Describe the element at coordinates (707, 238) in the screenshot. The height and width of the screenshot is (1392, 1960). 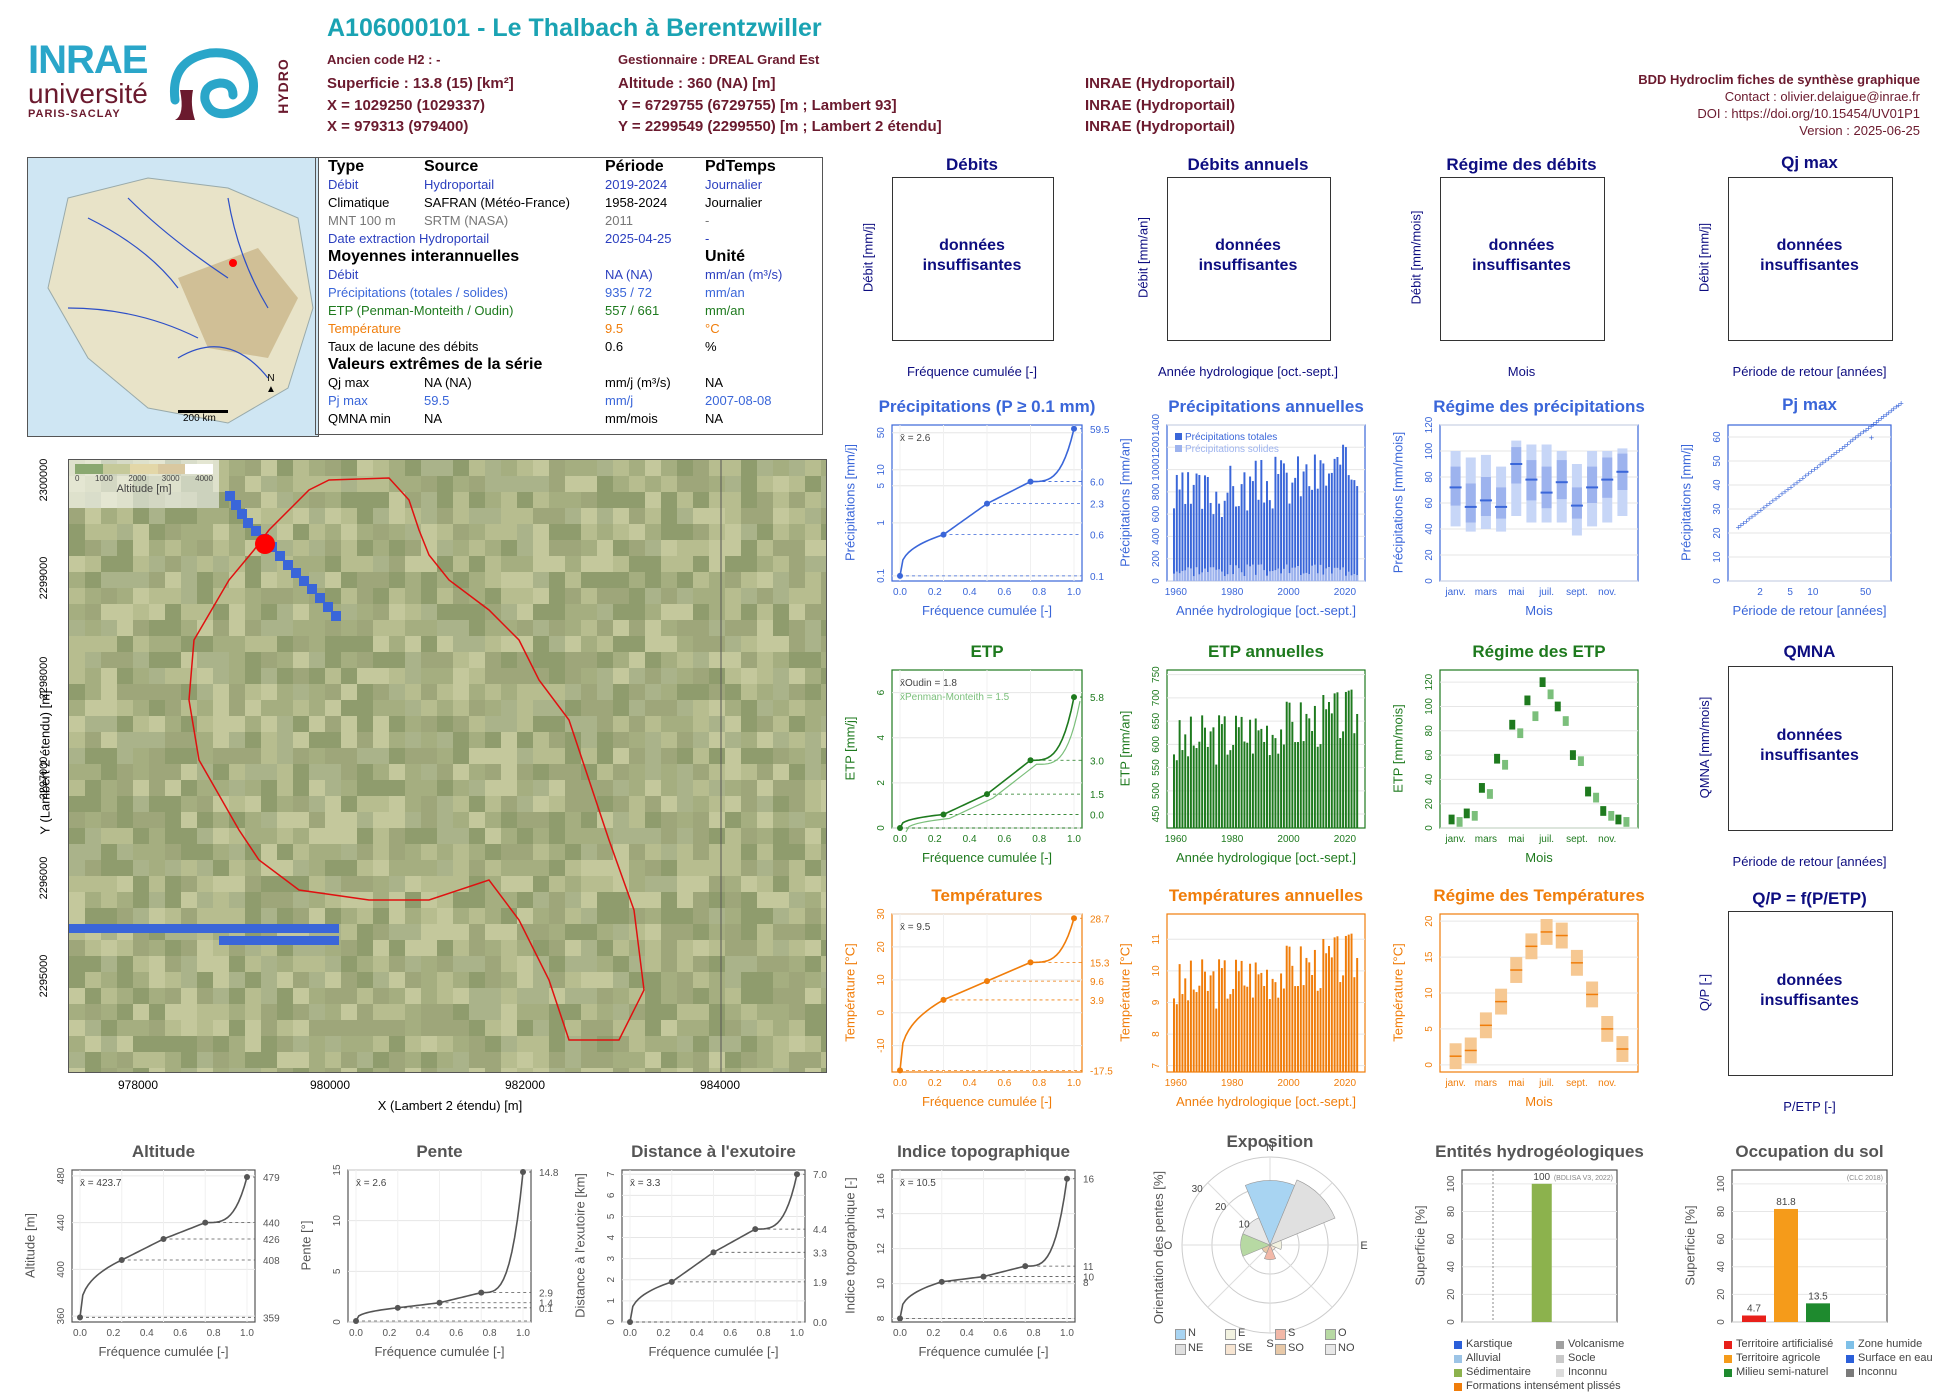
I see `info-cell-pdt: -` at that location.